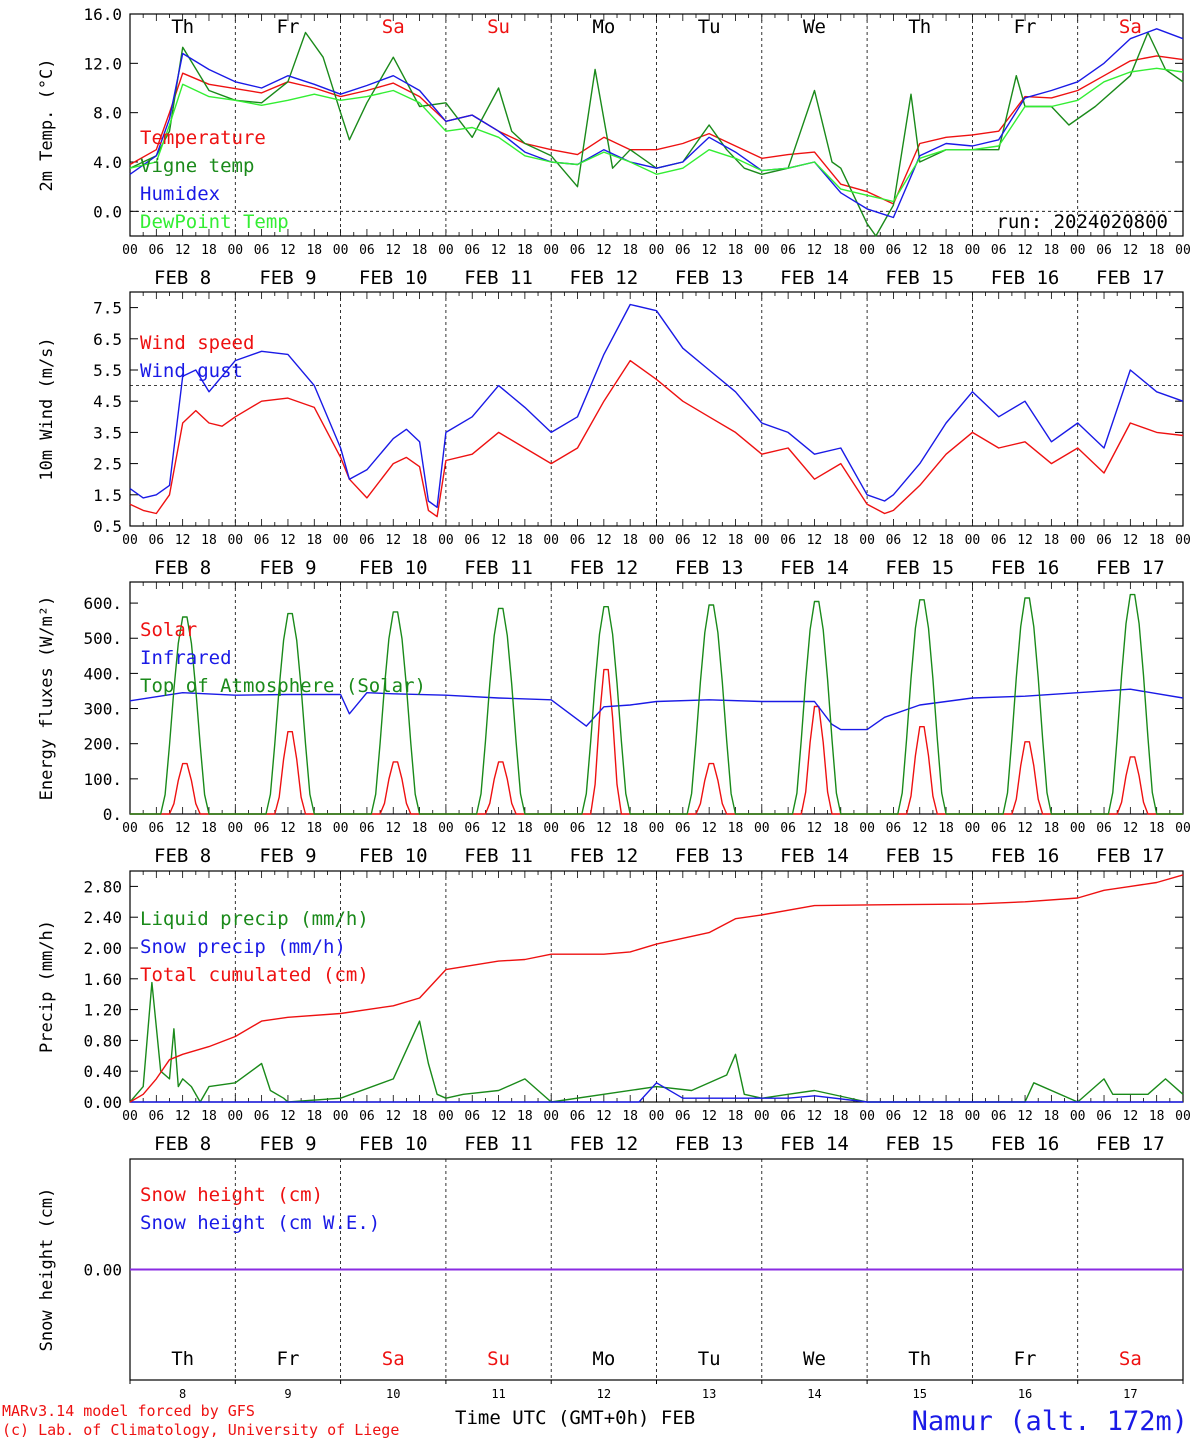 This screenshot has height=1440, width=1194. Describe the element at coordinates (107, 370) in the screenshot. I see `y-tick-label: 5.5` at that location.